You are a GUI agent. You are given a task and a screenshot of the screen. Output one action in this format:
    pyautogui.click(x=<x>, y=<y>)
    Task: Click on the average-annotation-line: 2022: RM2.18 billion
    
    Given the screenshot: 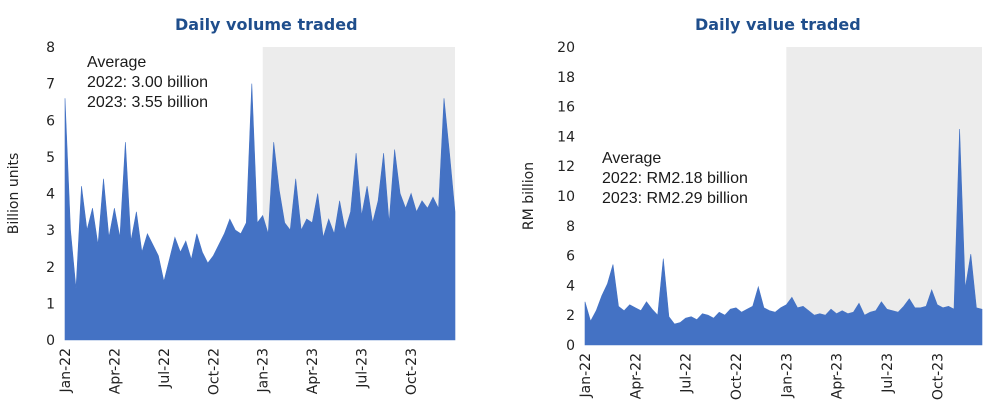 What is the action you would take?
    pyautogui.click(x=675, y=178)
    